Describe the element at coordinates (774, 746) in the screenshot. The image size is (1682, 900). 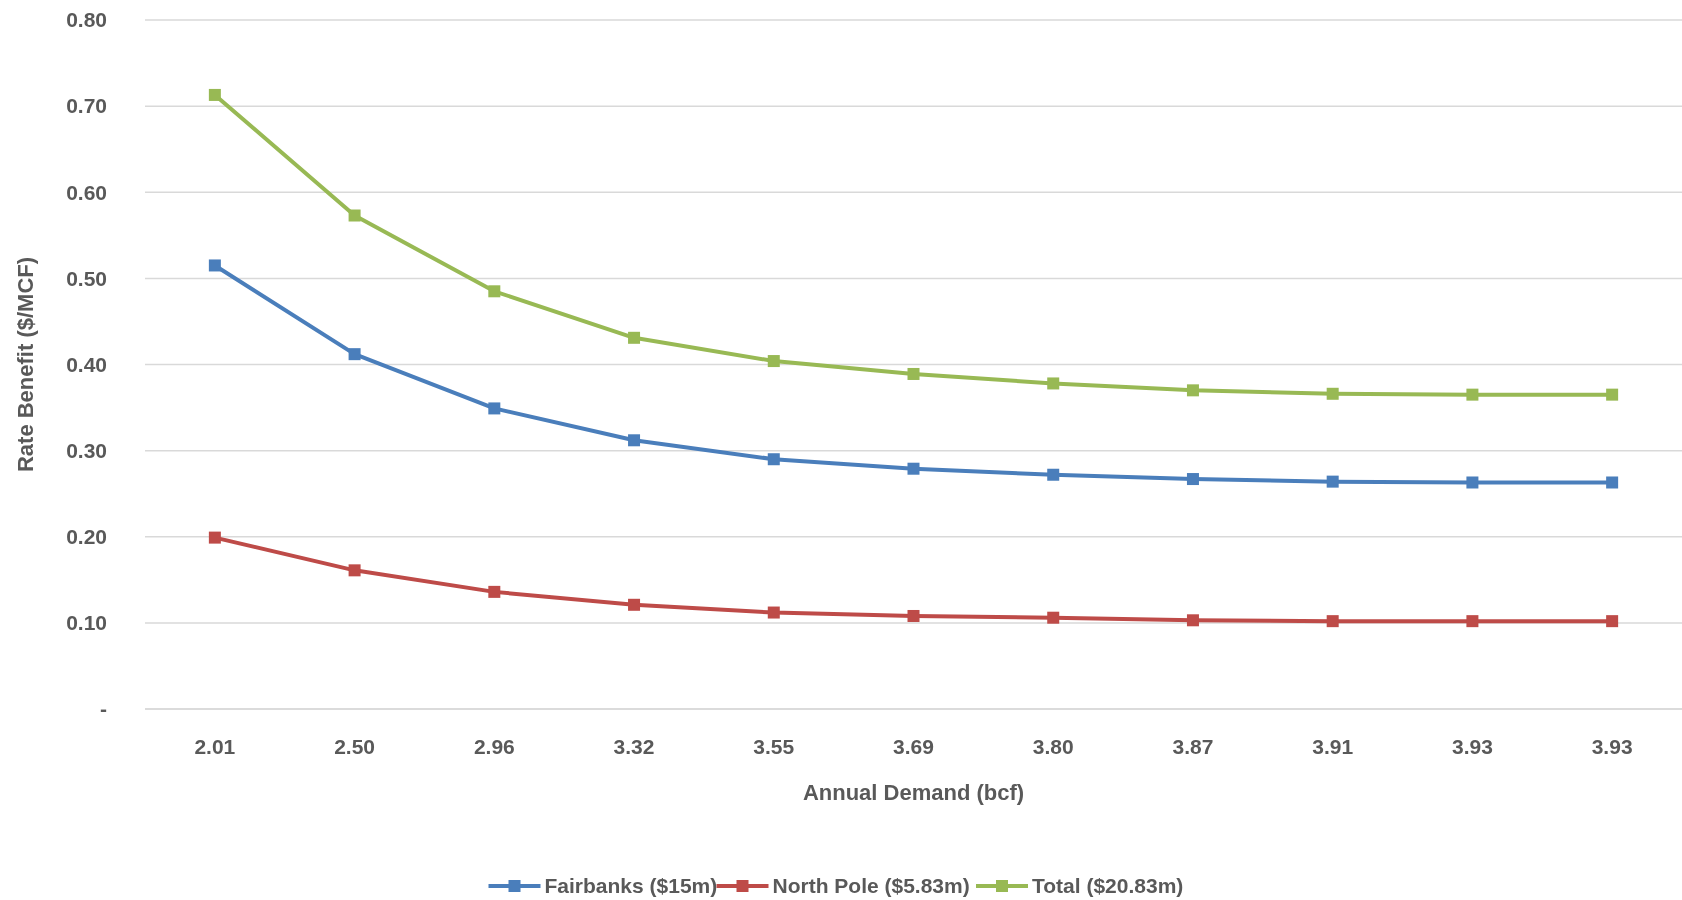
I see `x-tick-label: 3.55` at that location.